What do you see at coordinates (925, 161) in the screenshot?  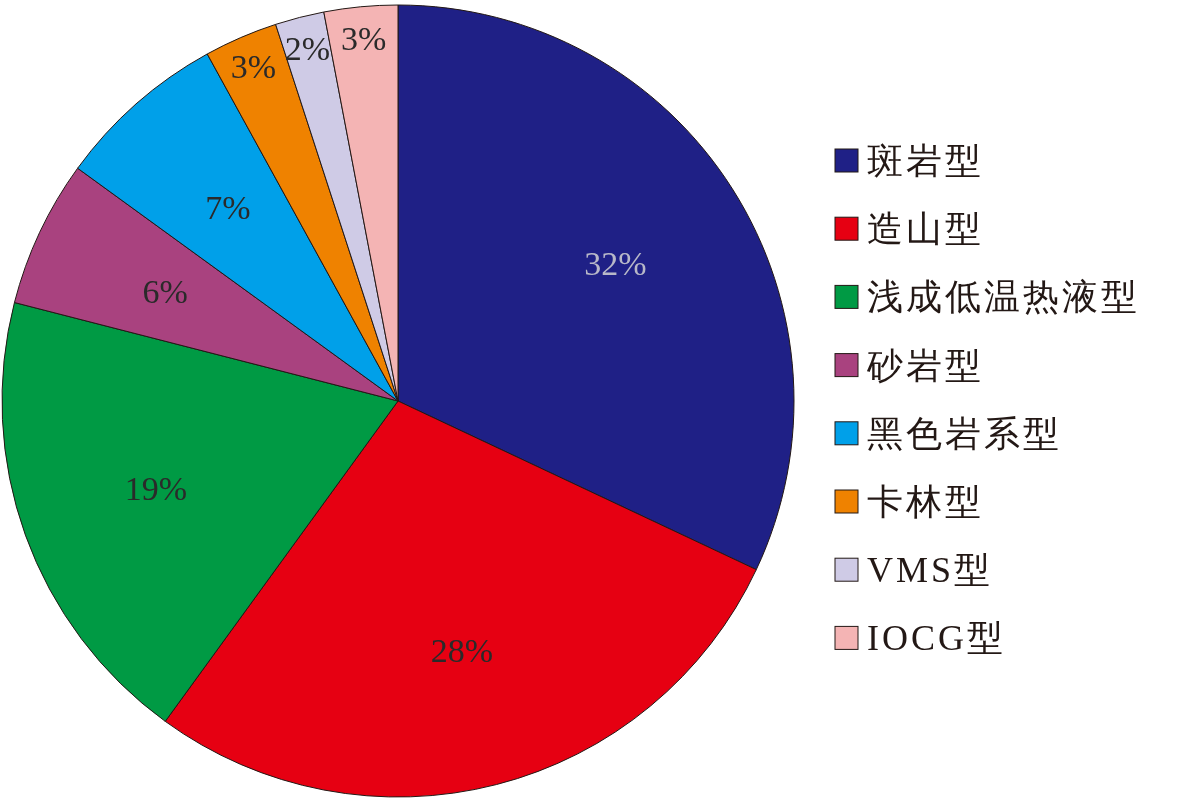 I see `legend-label: 斑岩型` at bounding box center [925, 161].